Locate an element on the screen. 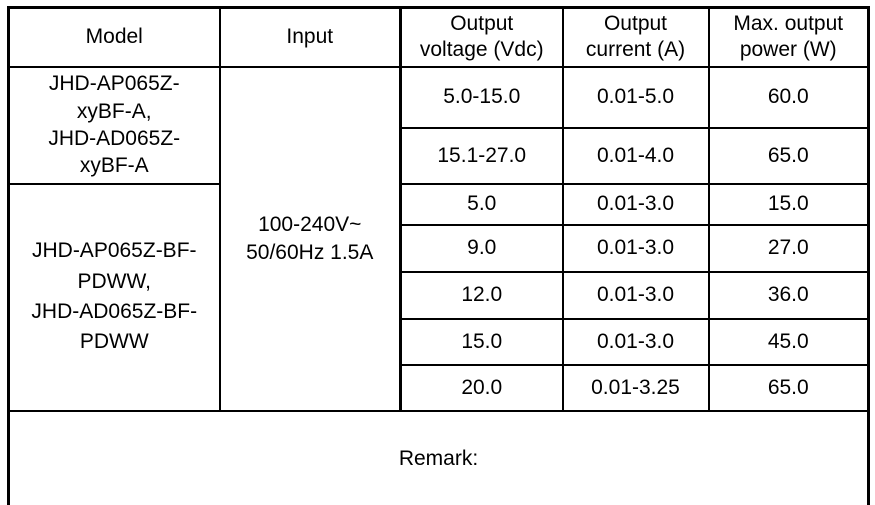 This screenshot has height=505, width=875. model-group-1-cell: JHD-AP065Z- xyBF-A, JHD-AD065Z- xyBF-A is located at coordinates (114, 125).